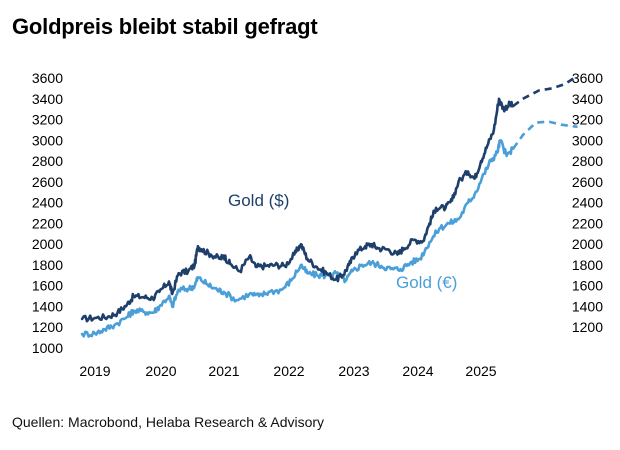  I want to click on x-tick: 2022, so click(288, 371).